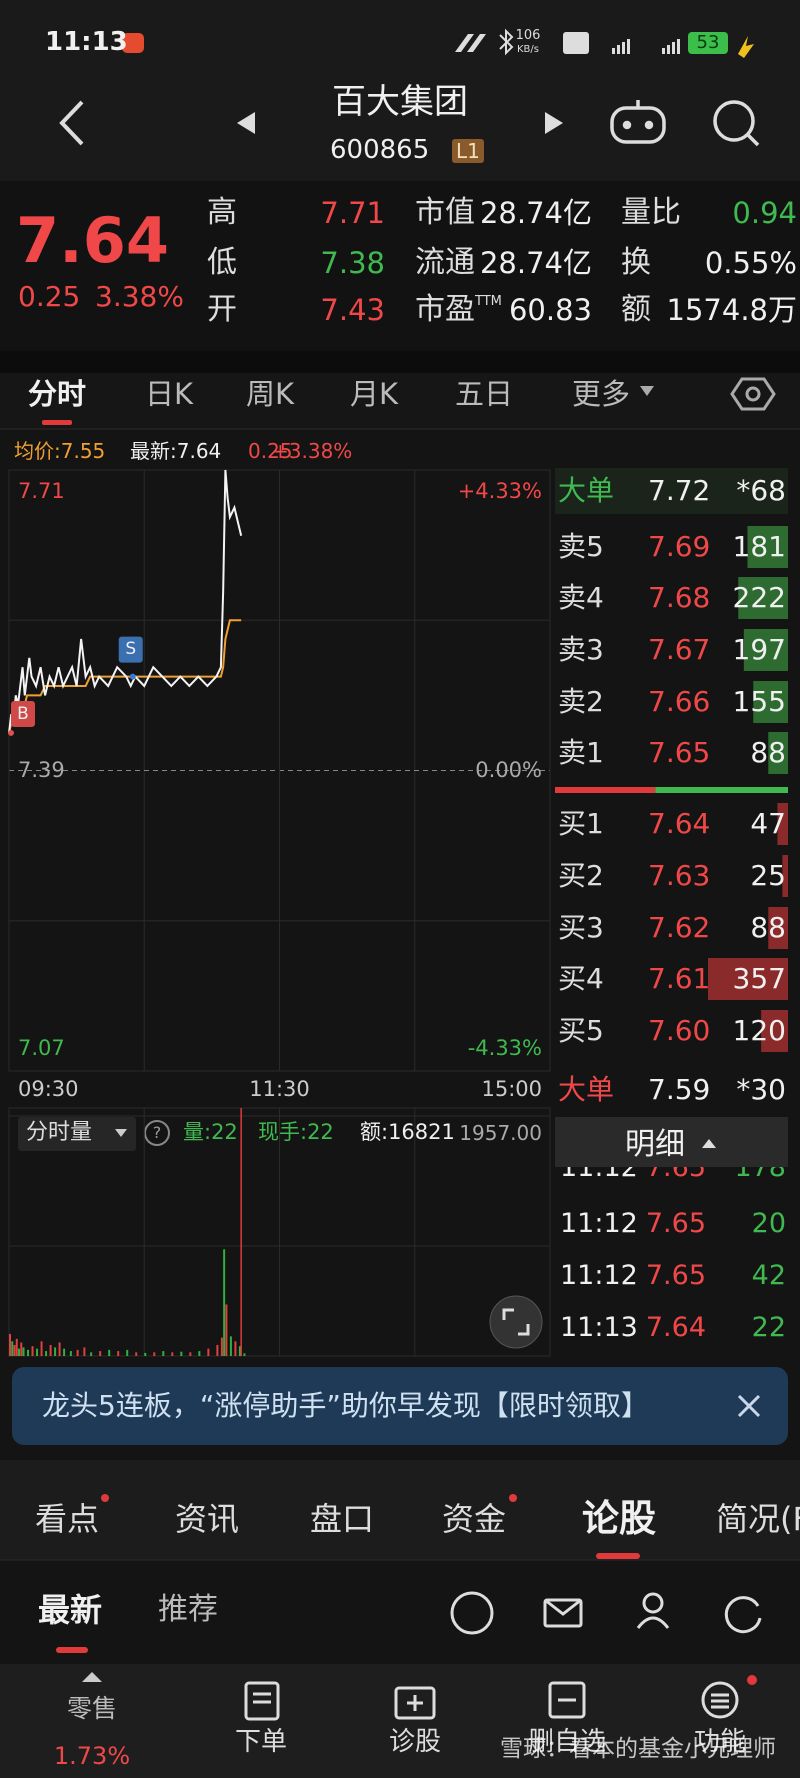  What do you see at coordinates (768, 753) in the screenshot?
I see `book-qty: 88` at bounding box center [768, 753].